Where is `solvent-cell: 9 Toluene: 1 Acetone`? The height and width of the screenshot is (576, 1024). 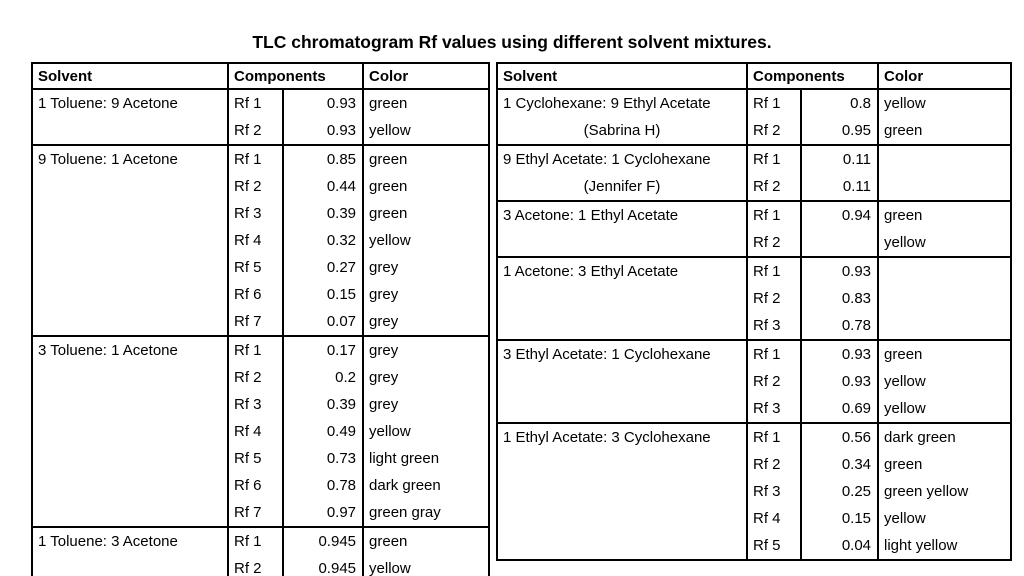 solvent-cell: 9 Toluene: 1 Acetone is located at coordinates (130, 240).